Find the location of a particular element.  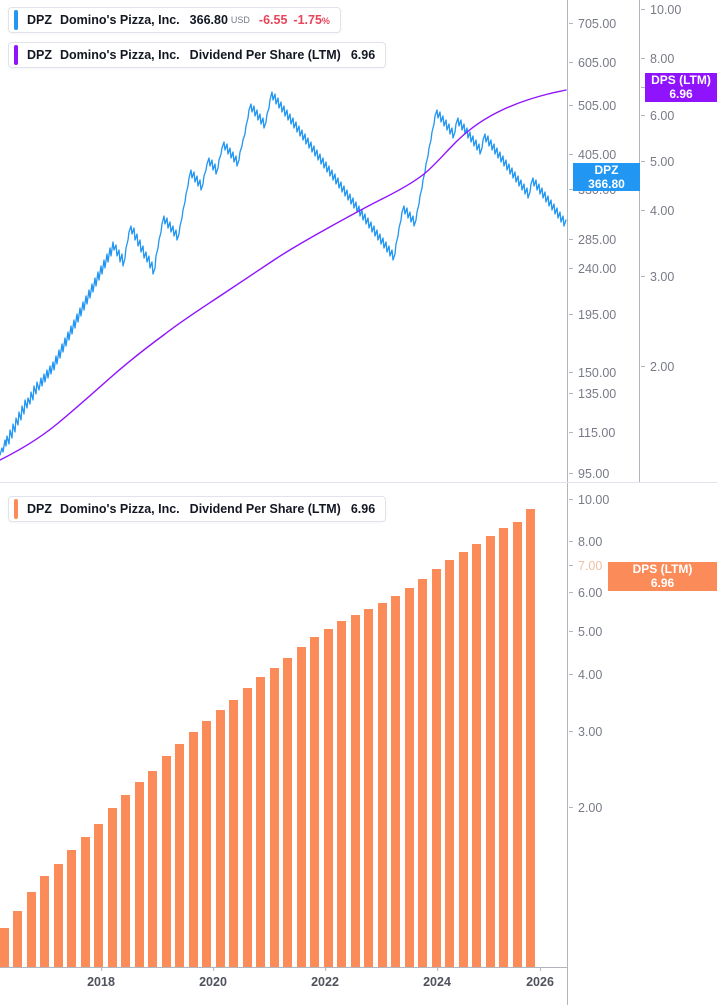

dps-panel-tick: 10.00 is located at coordinates (588, 500).